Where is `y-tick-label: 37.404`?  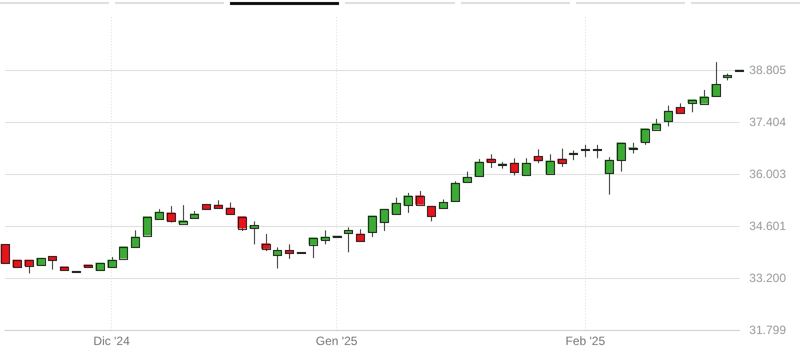 y-tick-label: 37.404 is located at coordinates (767, 121).